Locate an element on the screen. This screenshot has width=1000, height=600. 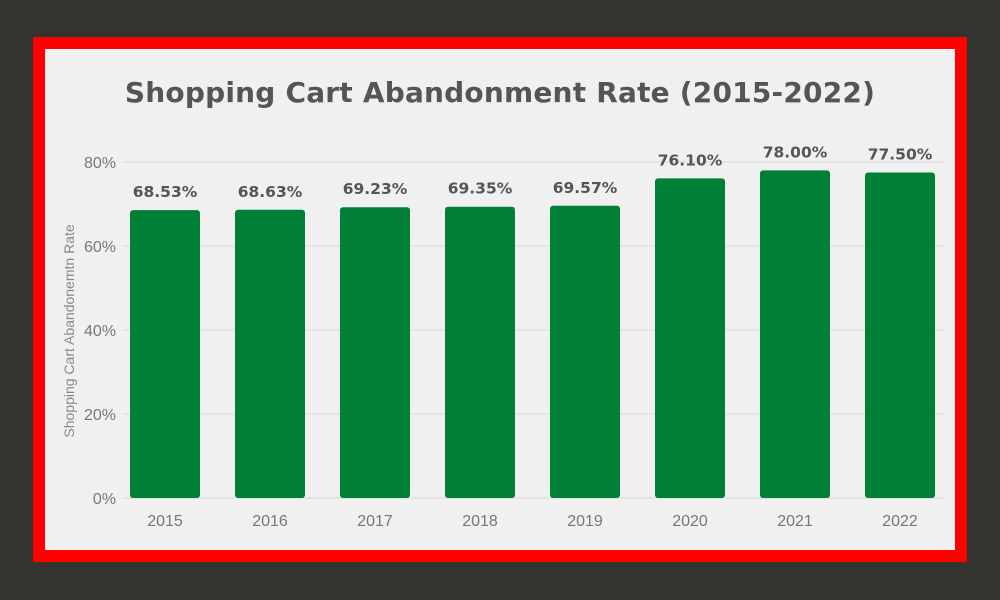
bar-2015 is located at coordinates (165, 354).